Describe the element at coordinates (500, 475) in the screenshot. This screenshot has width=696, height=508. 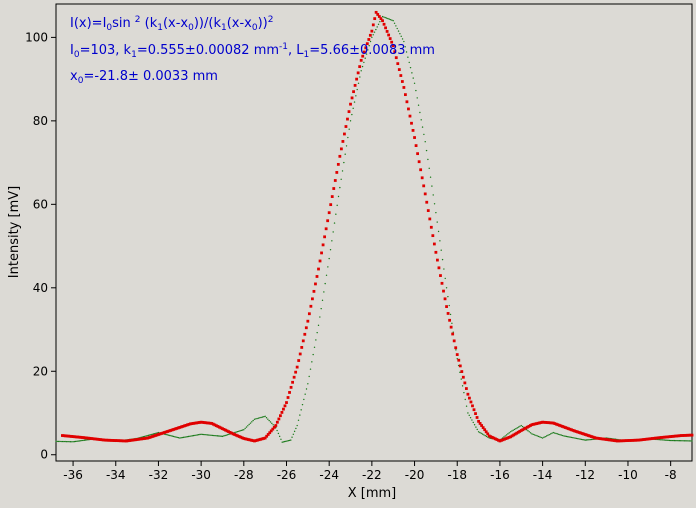
I see `x-tick-label: -16` at that location.